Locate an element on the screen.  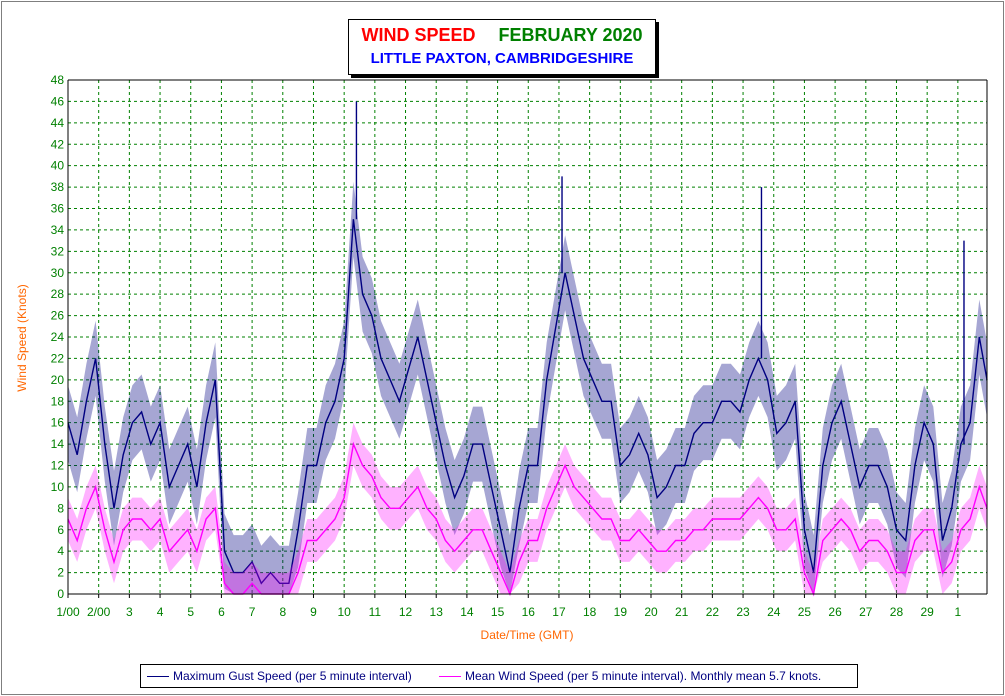
y-tick-label: 44 is located at coordinates (58, 123).